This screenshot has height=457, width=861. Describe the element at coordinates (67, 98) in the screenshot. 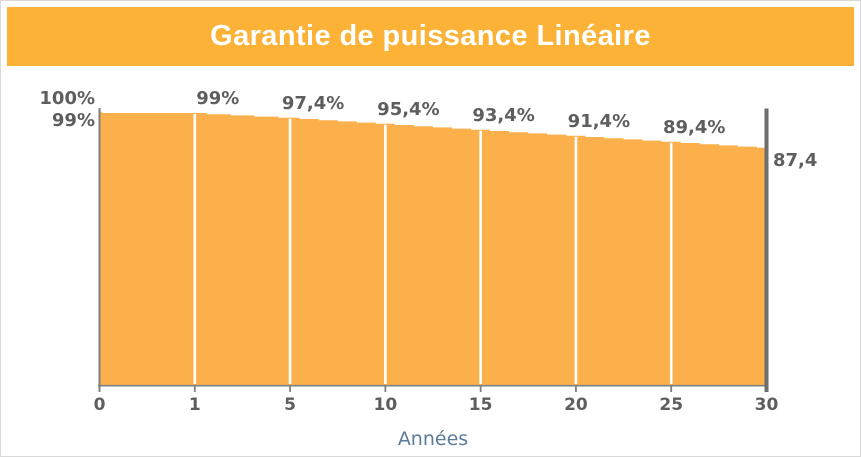

I see `start-label-100: 100%` at that location.